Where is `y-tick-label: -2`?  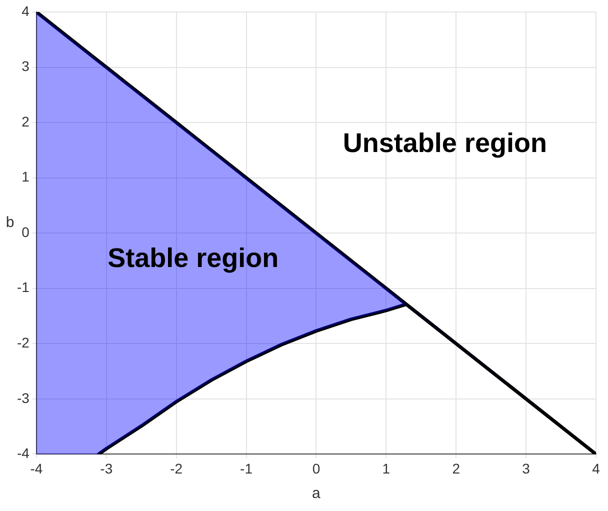
y-tick-label: -2 is located at coordinates (23, 342).